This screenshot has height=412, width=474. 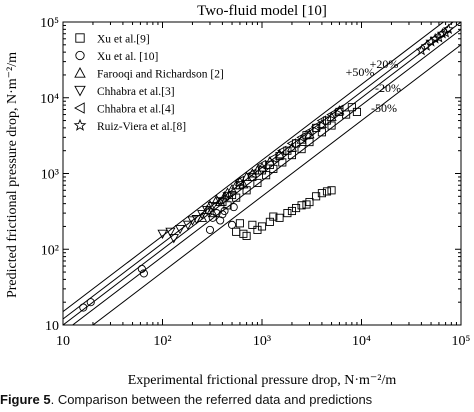 What do you see at coordinates (262, 341) in the screenshot?
I see `x-tick-label: 10³` at bounding box center [262, 341].